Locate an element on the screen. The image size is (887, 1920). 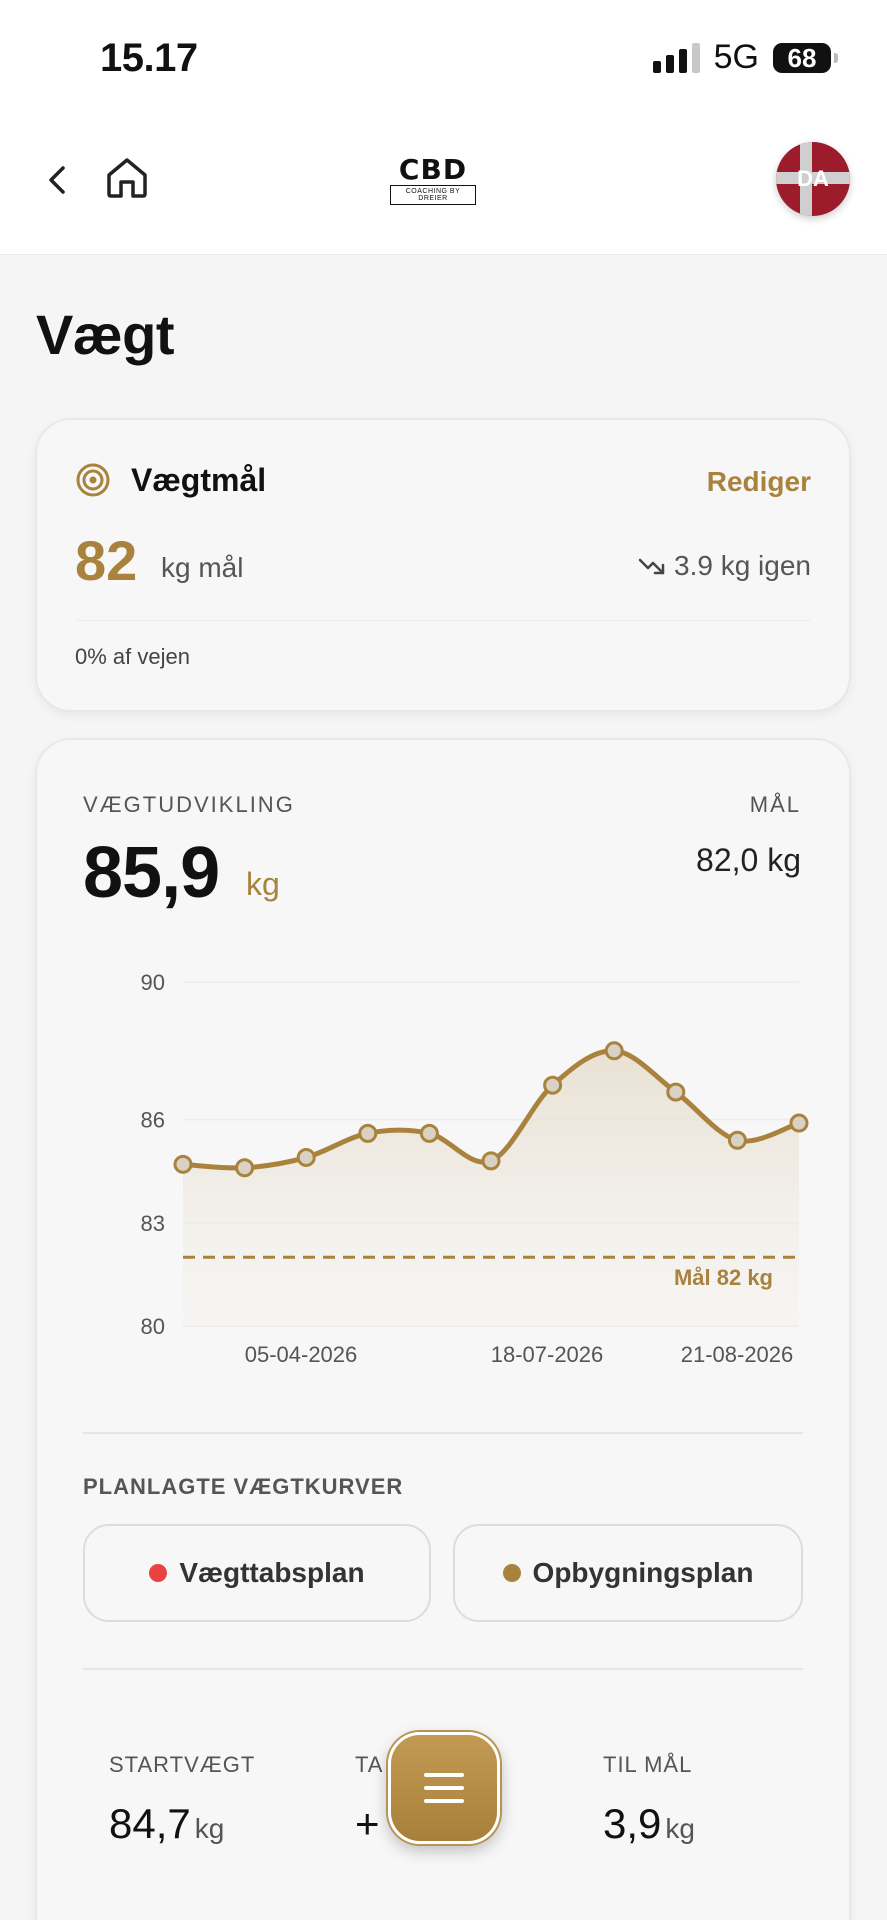
x-tick-label: 18-07-2026 is located at coordinates (547, 1354).